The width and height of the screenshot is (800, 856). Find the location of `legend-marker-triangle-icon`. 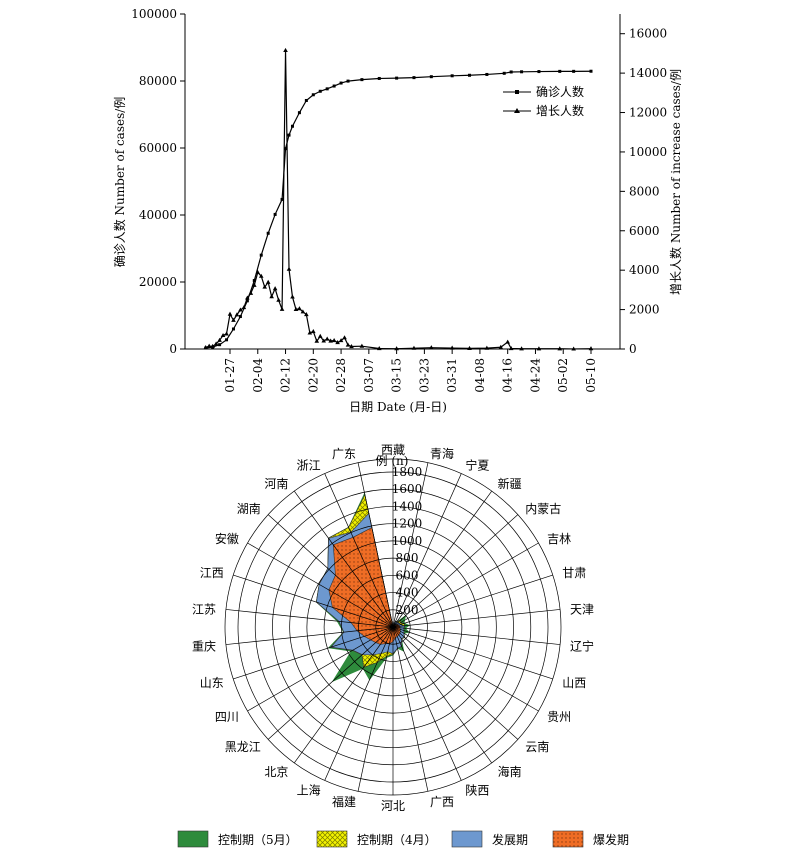

legend-marker-triangle-icon is located at coordinates (517, 110).